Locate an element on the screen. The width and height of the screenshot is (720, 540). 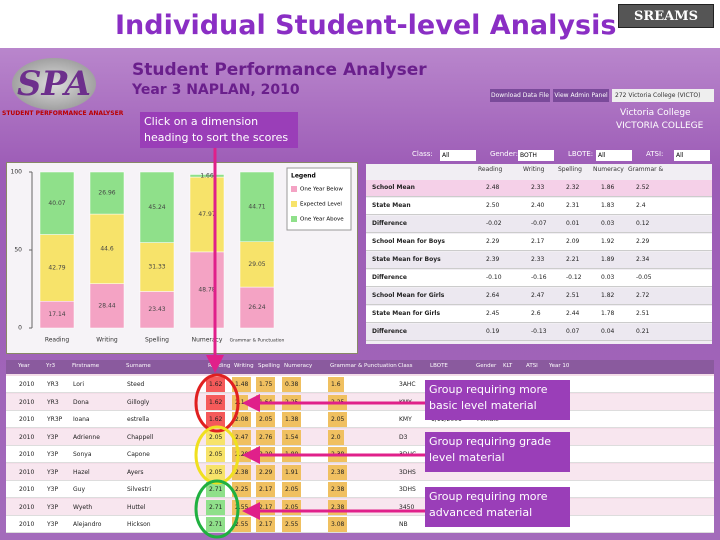
y-tick-label: 50 is located at coordinates (18, 250).